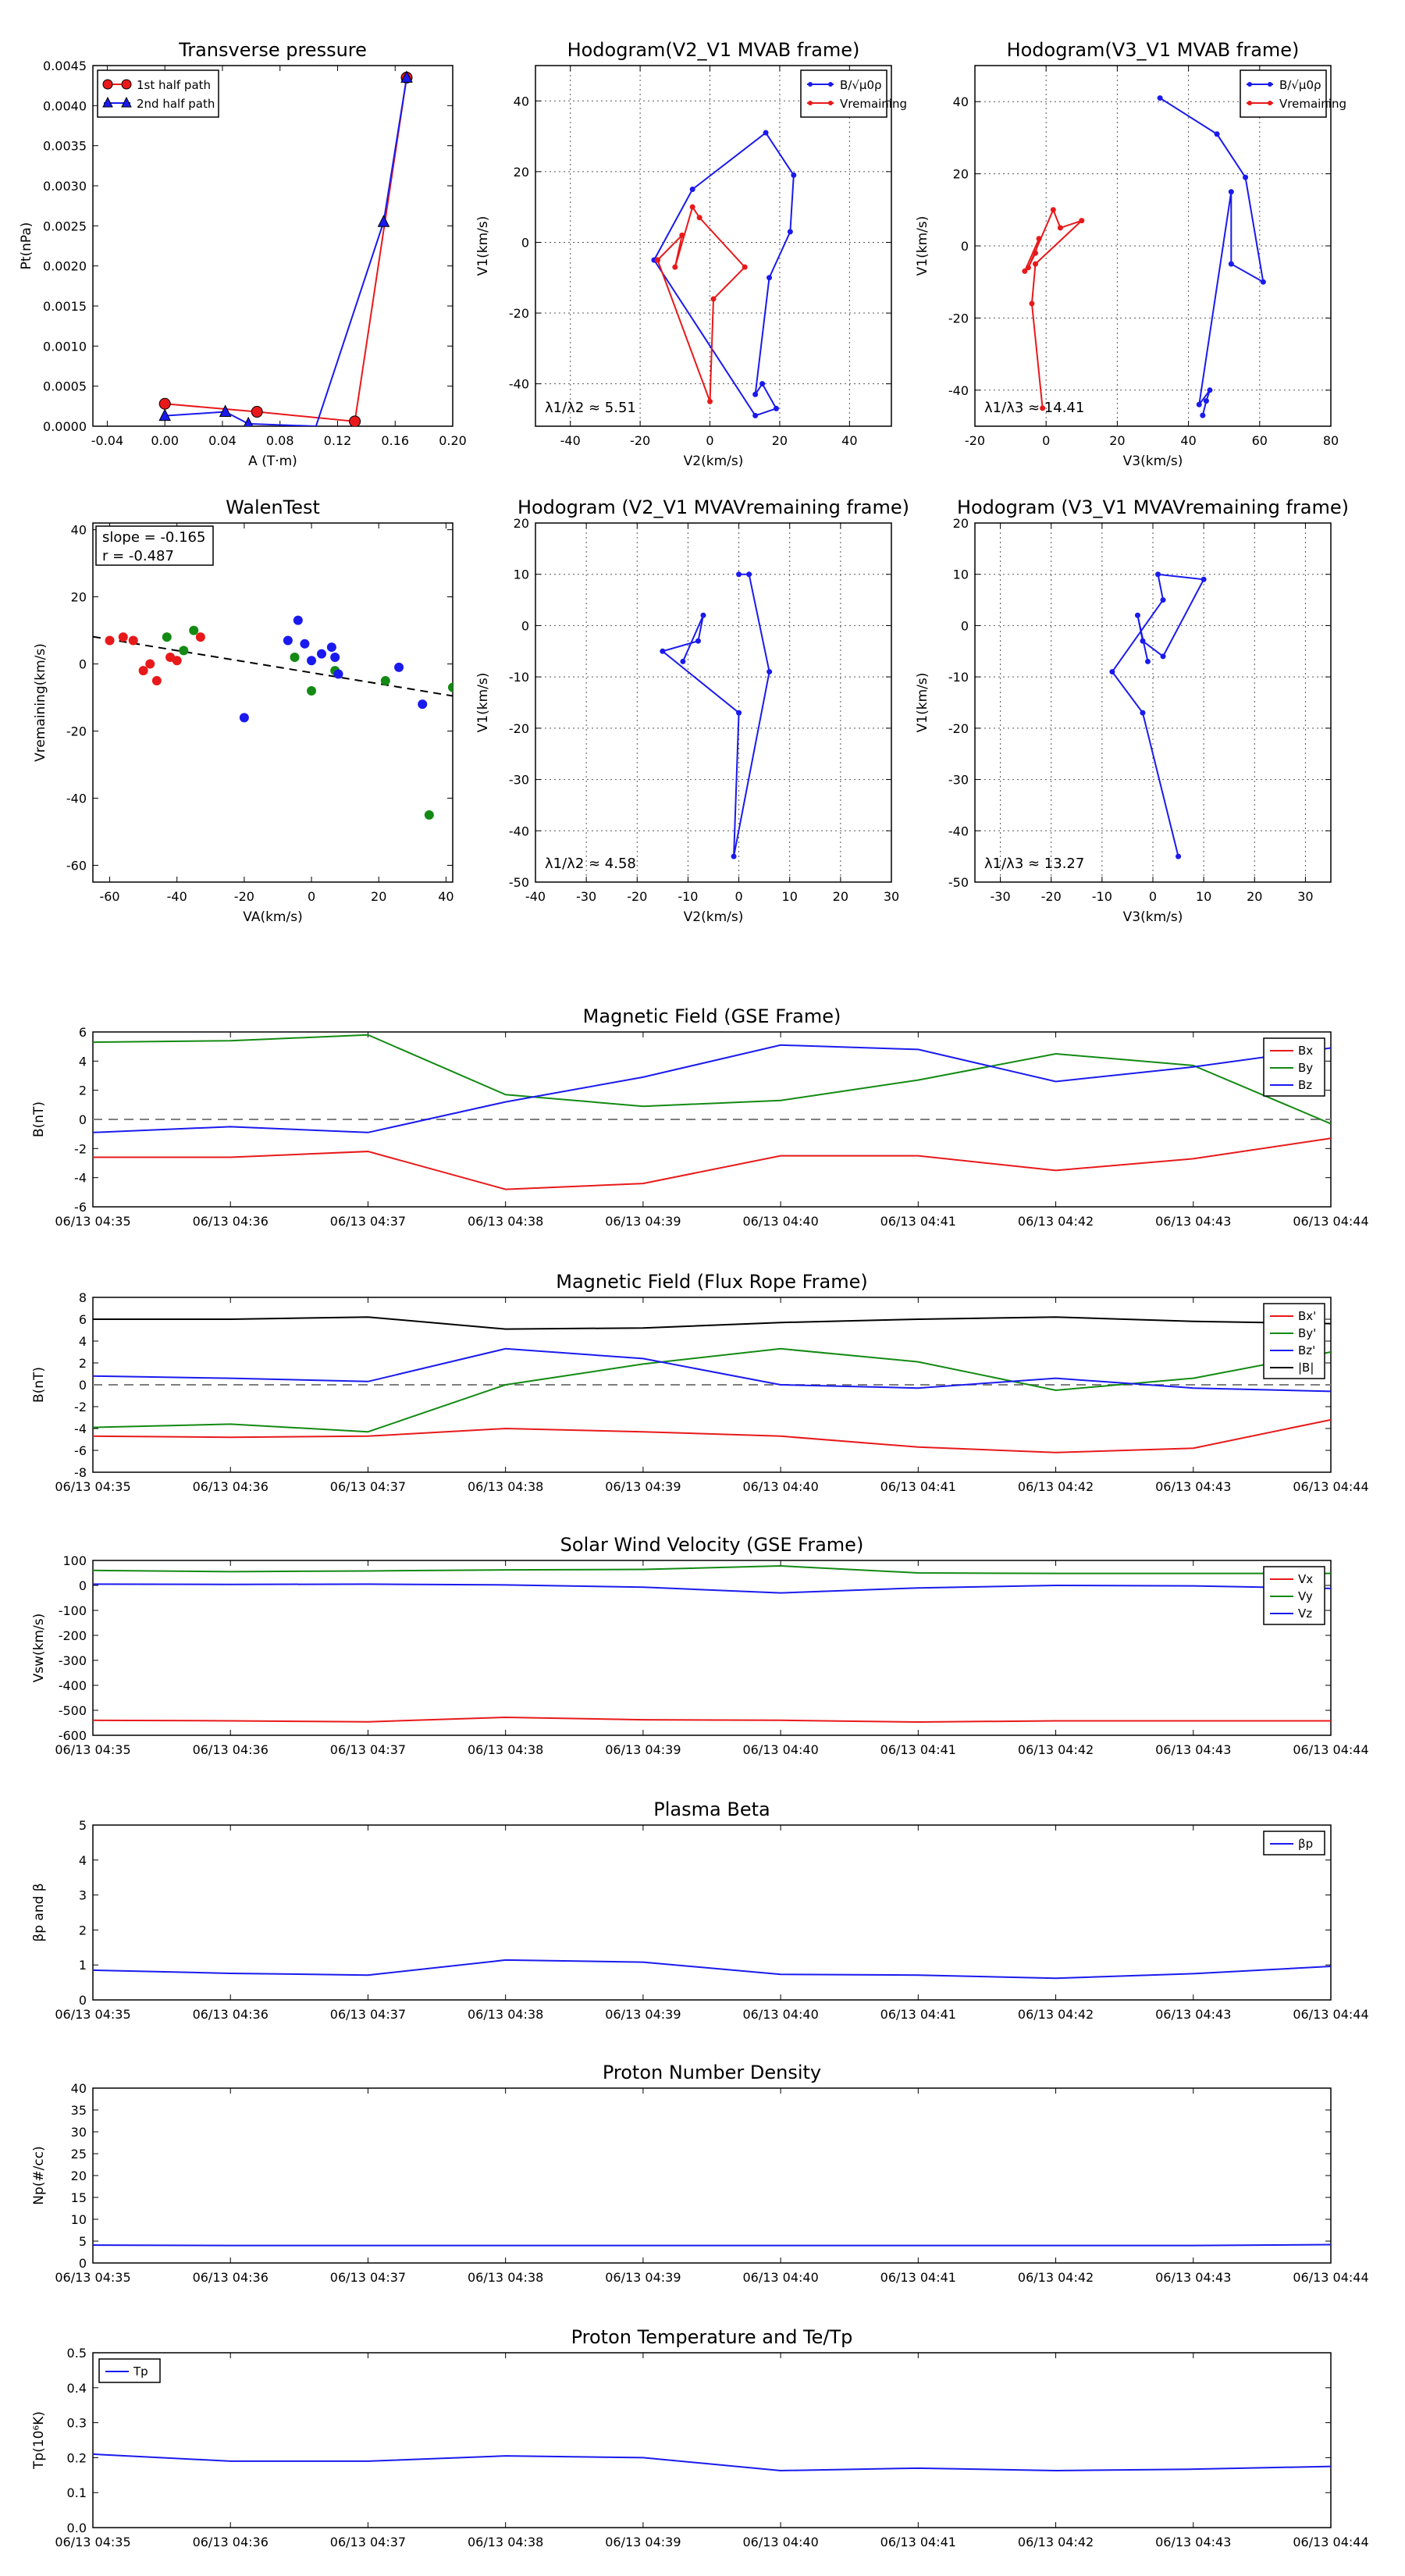  I want to click on y-tick-label: -100, so click(73, 1610).